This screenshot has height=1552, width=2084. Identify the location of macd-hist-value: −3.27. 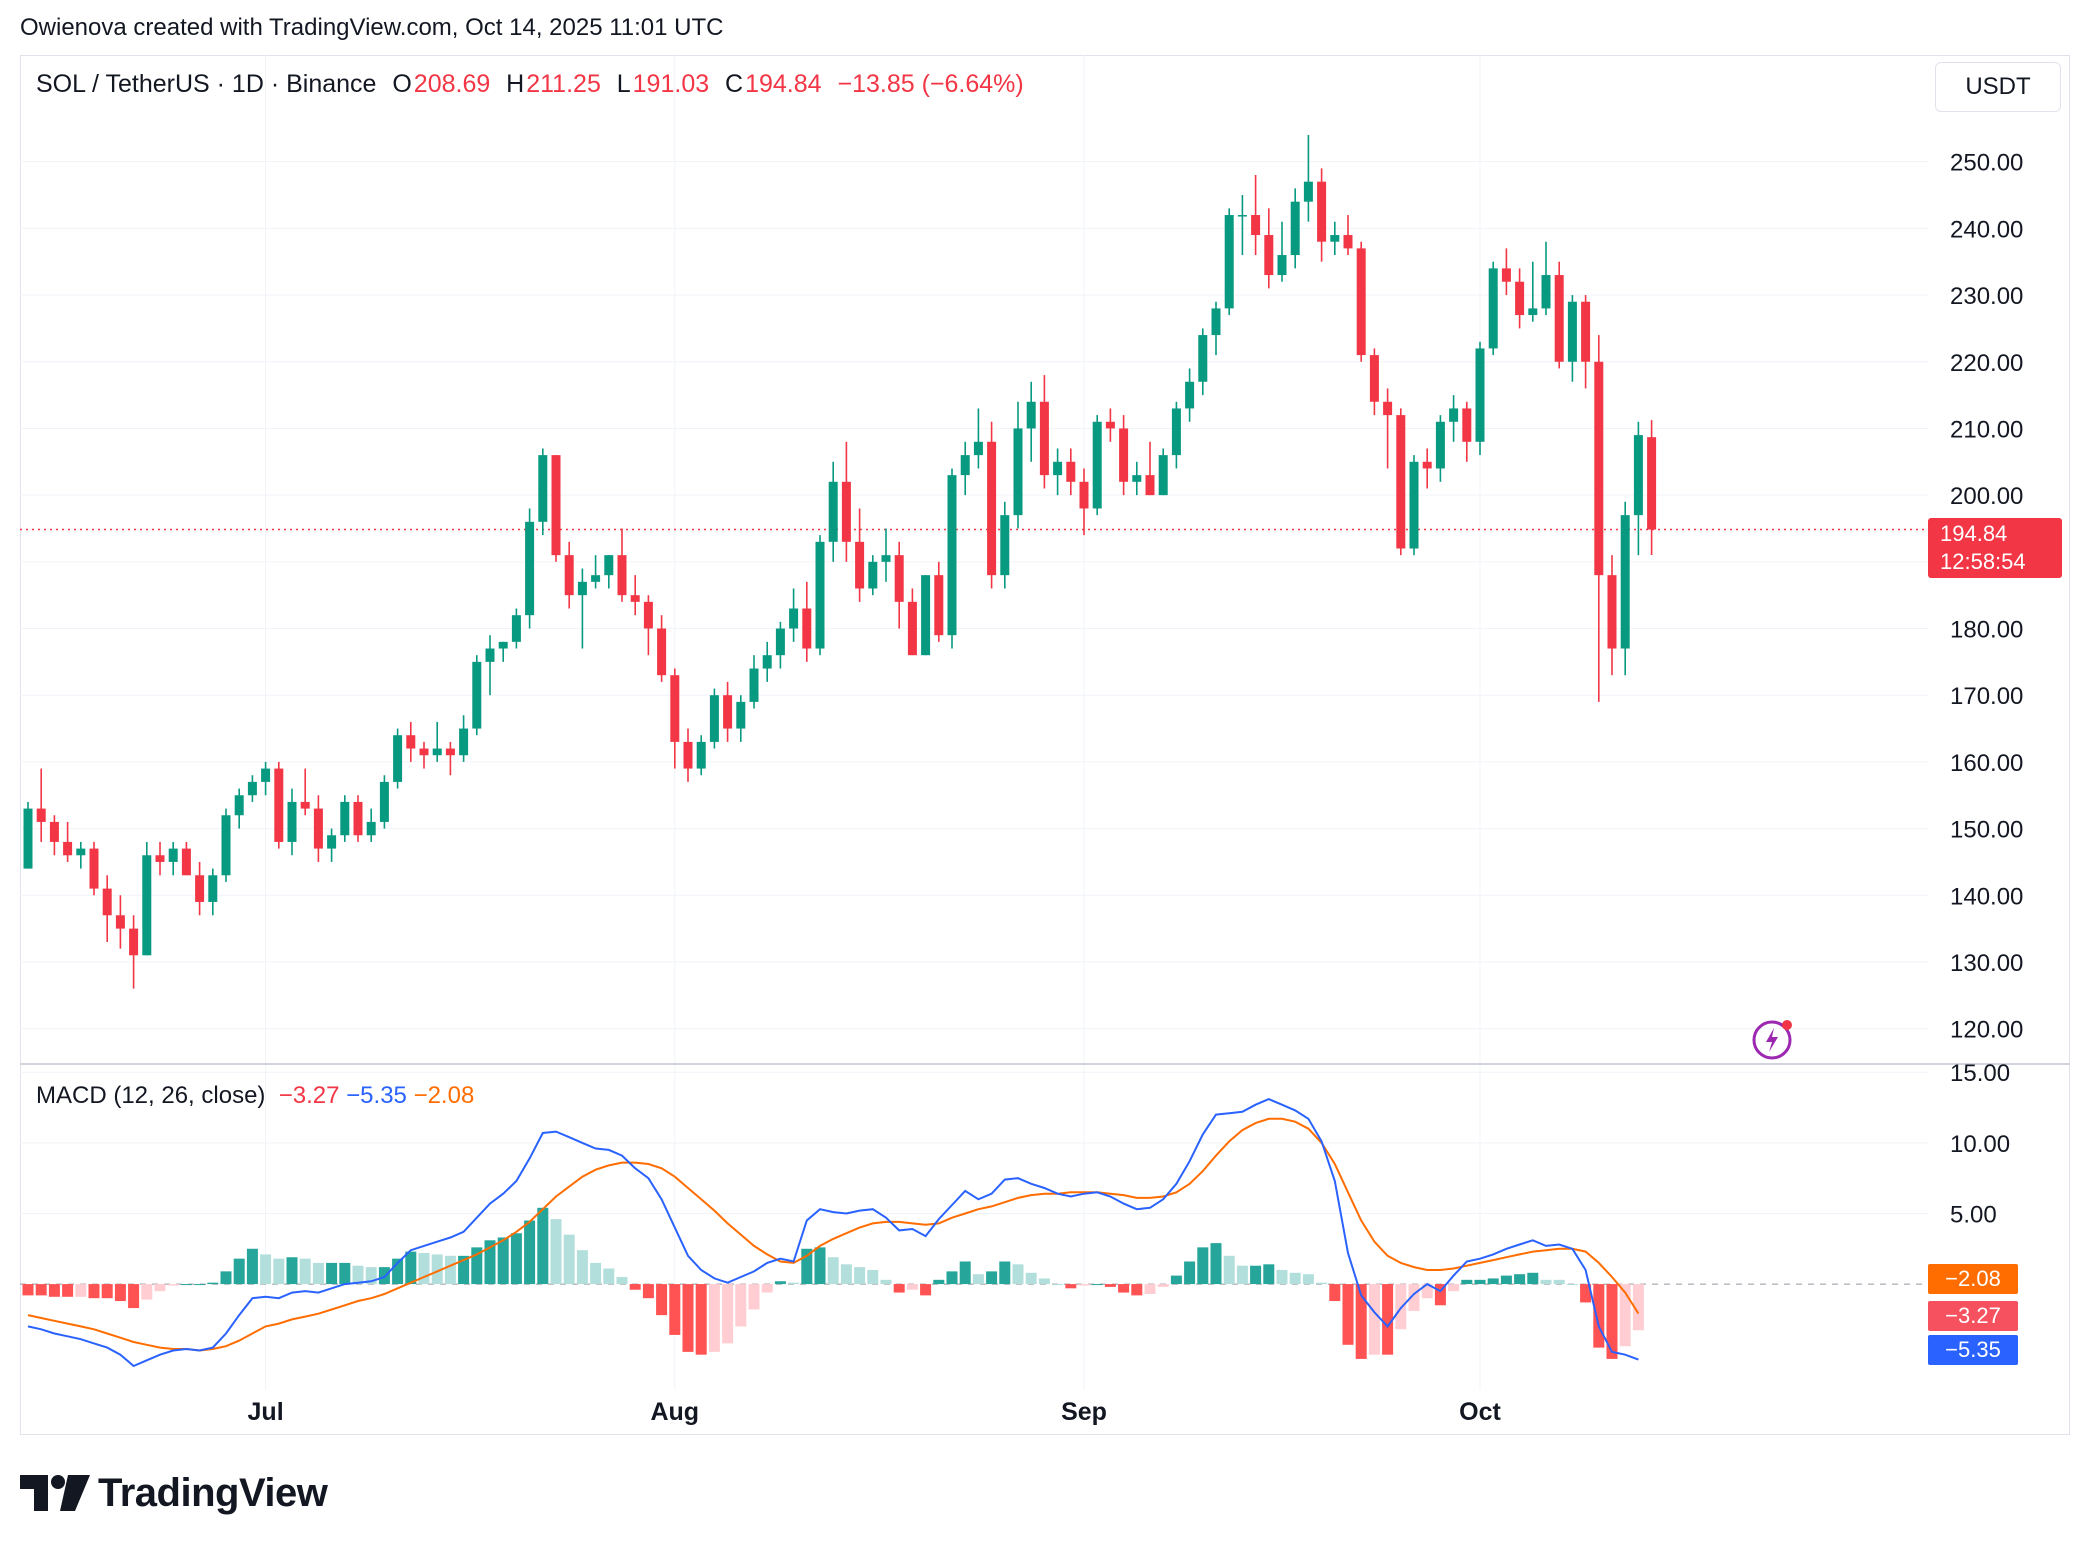
(309, 1095).